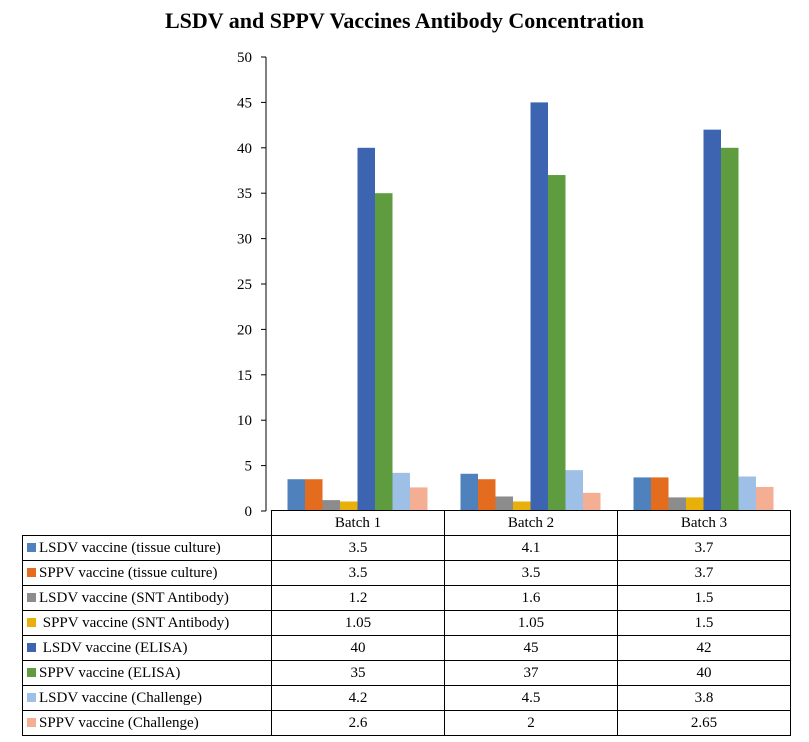 The height and width of the screenshot is (742, 809). What do you see at coordinates (704, 698) in the screenshot?
I see `data-value-cell: 3.8` at bounding box center [704, 698].